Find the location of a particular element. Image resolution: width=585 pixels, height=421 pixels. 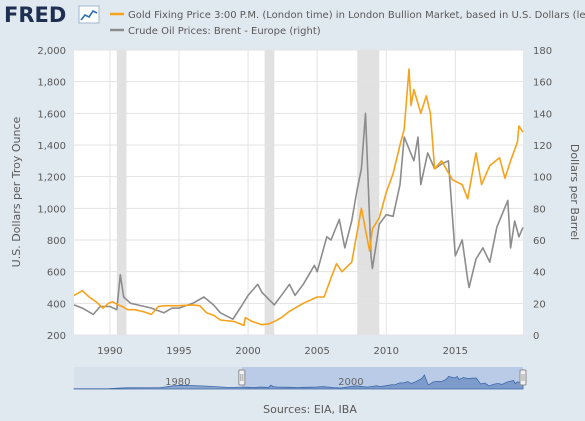

y-right-axis-title: Dollars per Barrel is located at coordinates (574, 192).